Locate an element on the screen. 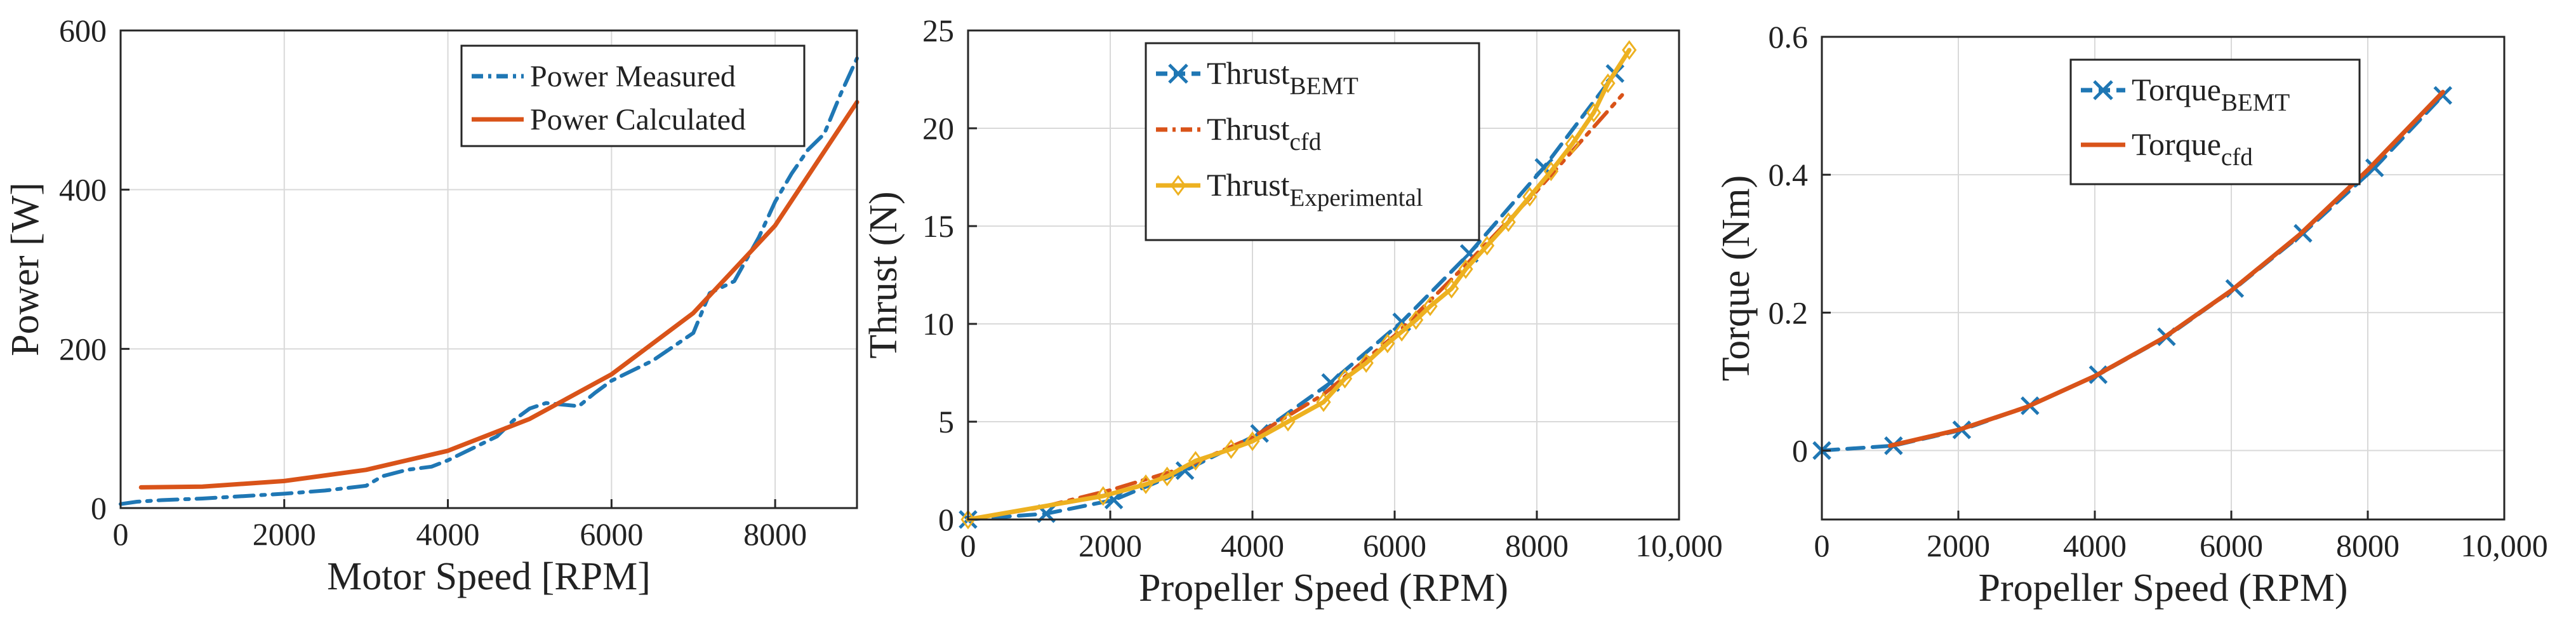  y-tick-label: 200 is located at coordinates (83, 349).